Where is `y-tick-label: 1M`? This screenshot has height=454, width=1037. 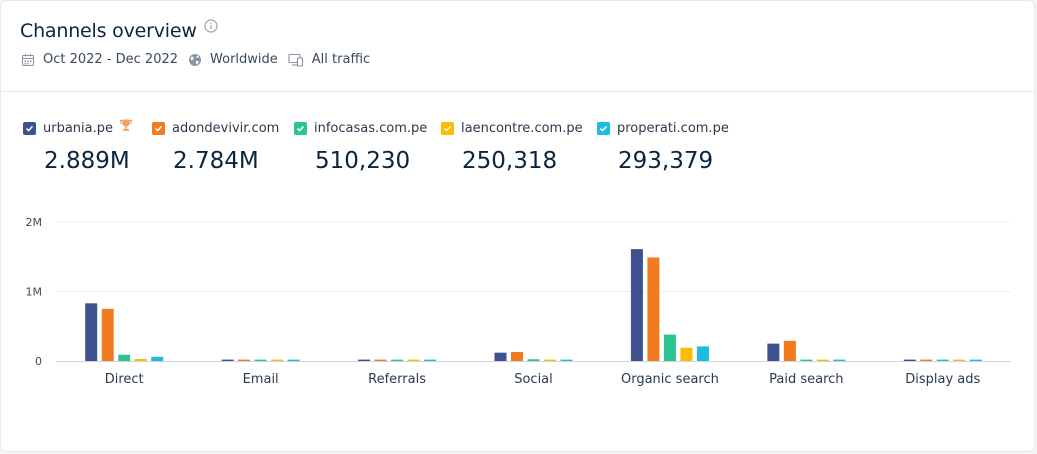 y-tick-label: 1M is located at coordinates (34, 292).